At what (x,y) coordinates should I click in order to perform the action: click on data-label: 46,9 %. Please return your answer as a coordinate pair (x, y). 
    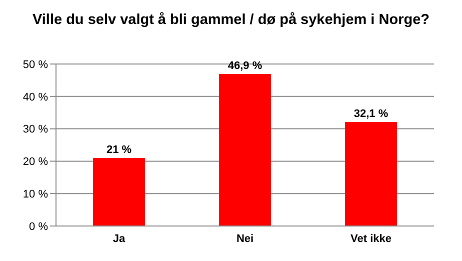
    Looking at the image, I should click on (245, 66).